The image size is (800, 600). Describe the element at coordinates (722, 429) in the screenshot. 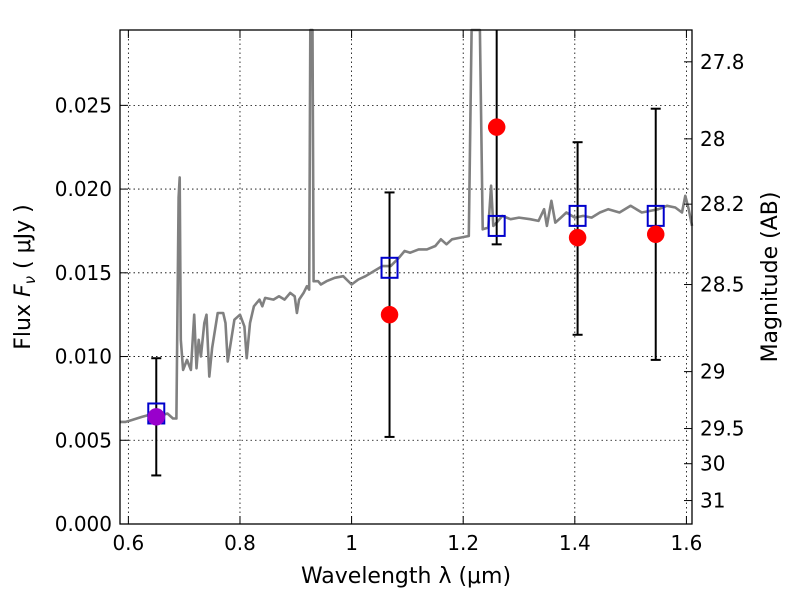

I see `y2-tick-label: 29.5` at that location.